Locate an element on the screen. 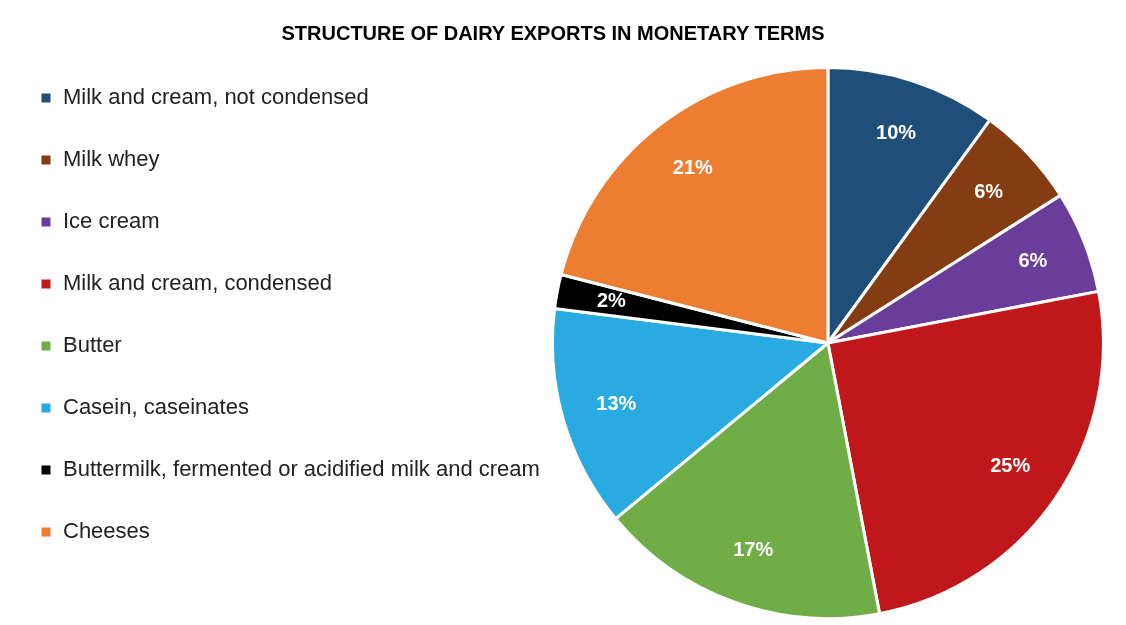 The height and width of the screenshot is (625, 1126). data-label: 21% is located at coordinates (693, 167).